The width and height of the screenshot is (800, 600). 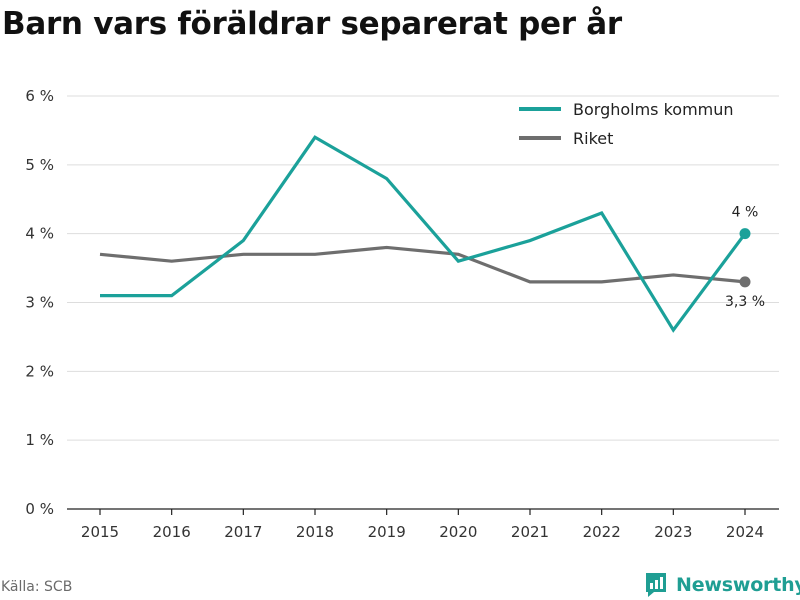 What do you see at coordinates (656, 585) in the screenshot?
I see `newsworthy-logo-icon` at bounding box center [656, 585].